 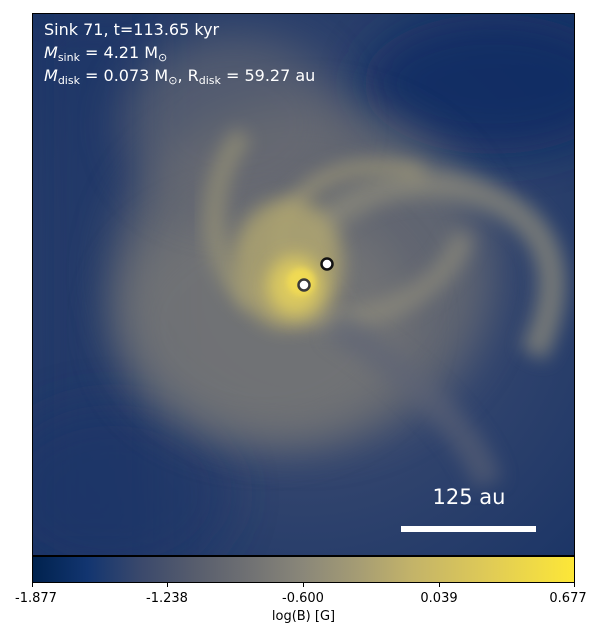 I want to click on spiral-arm-outer, so click(x=424, y=265).